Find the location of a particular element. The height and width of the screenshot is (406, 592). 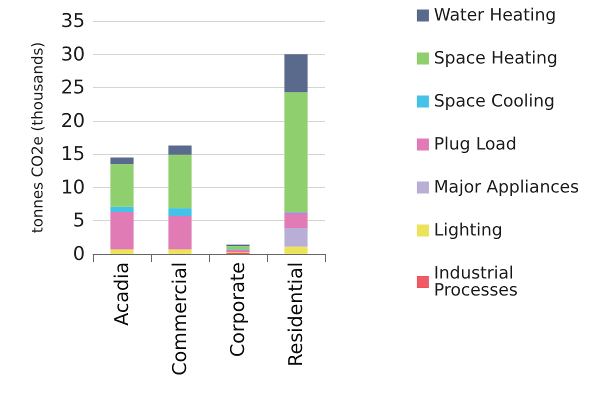

y-tick-label: 30 is located at coordinates (72, 54).